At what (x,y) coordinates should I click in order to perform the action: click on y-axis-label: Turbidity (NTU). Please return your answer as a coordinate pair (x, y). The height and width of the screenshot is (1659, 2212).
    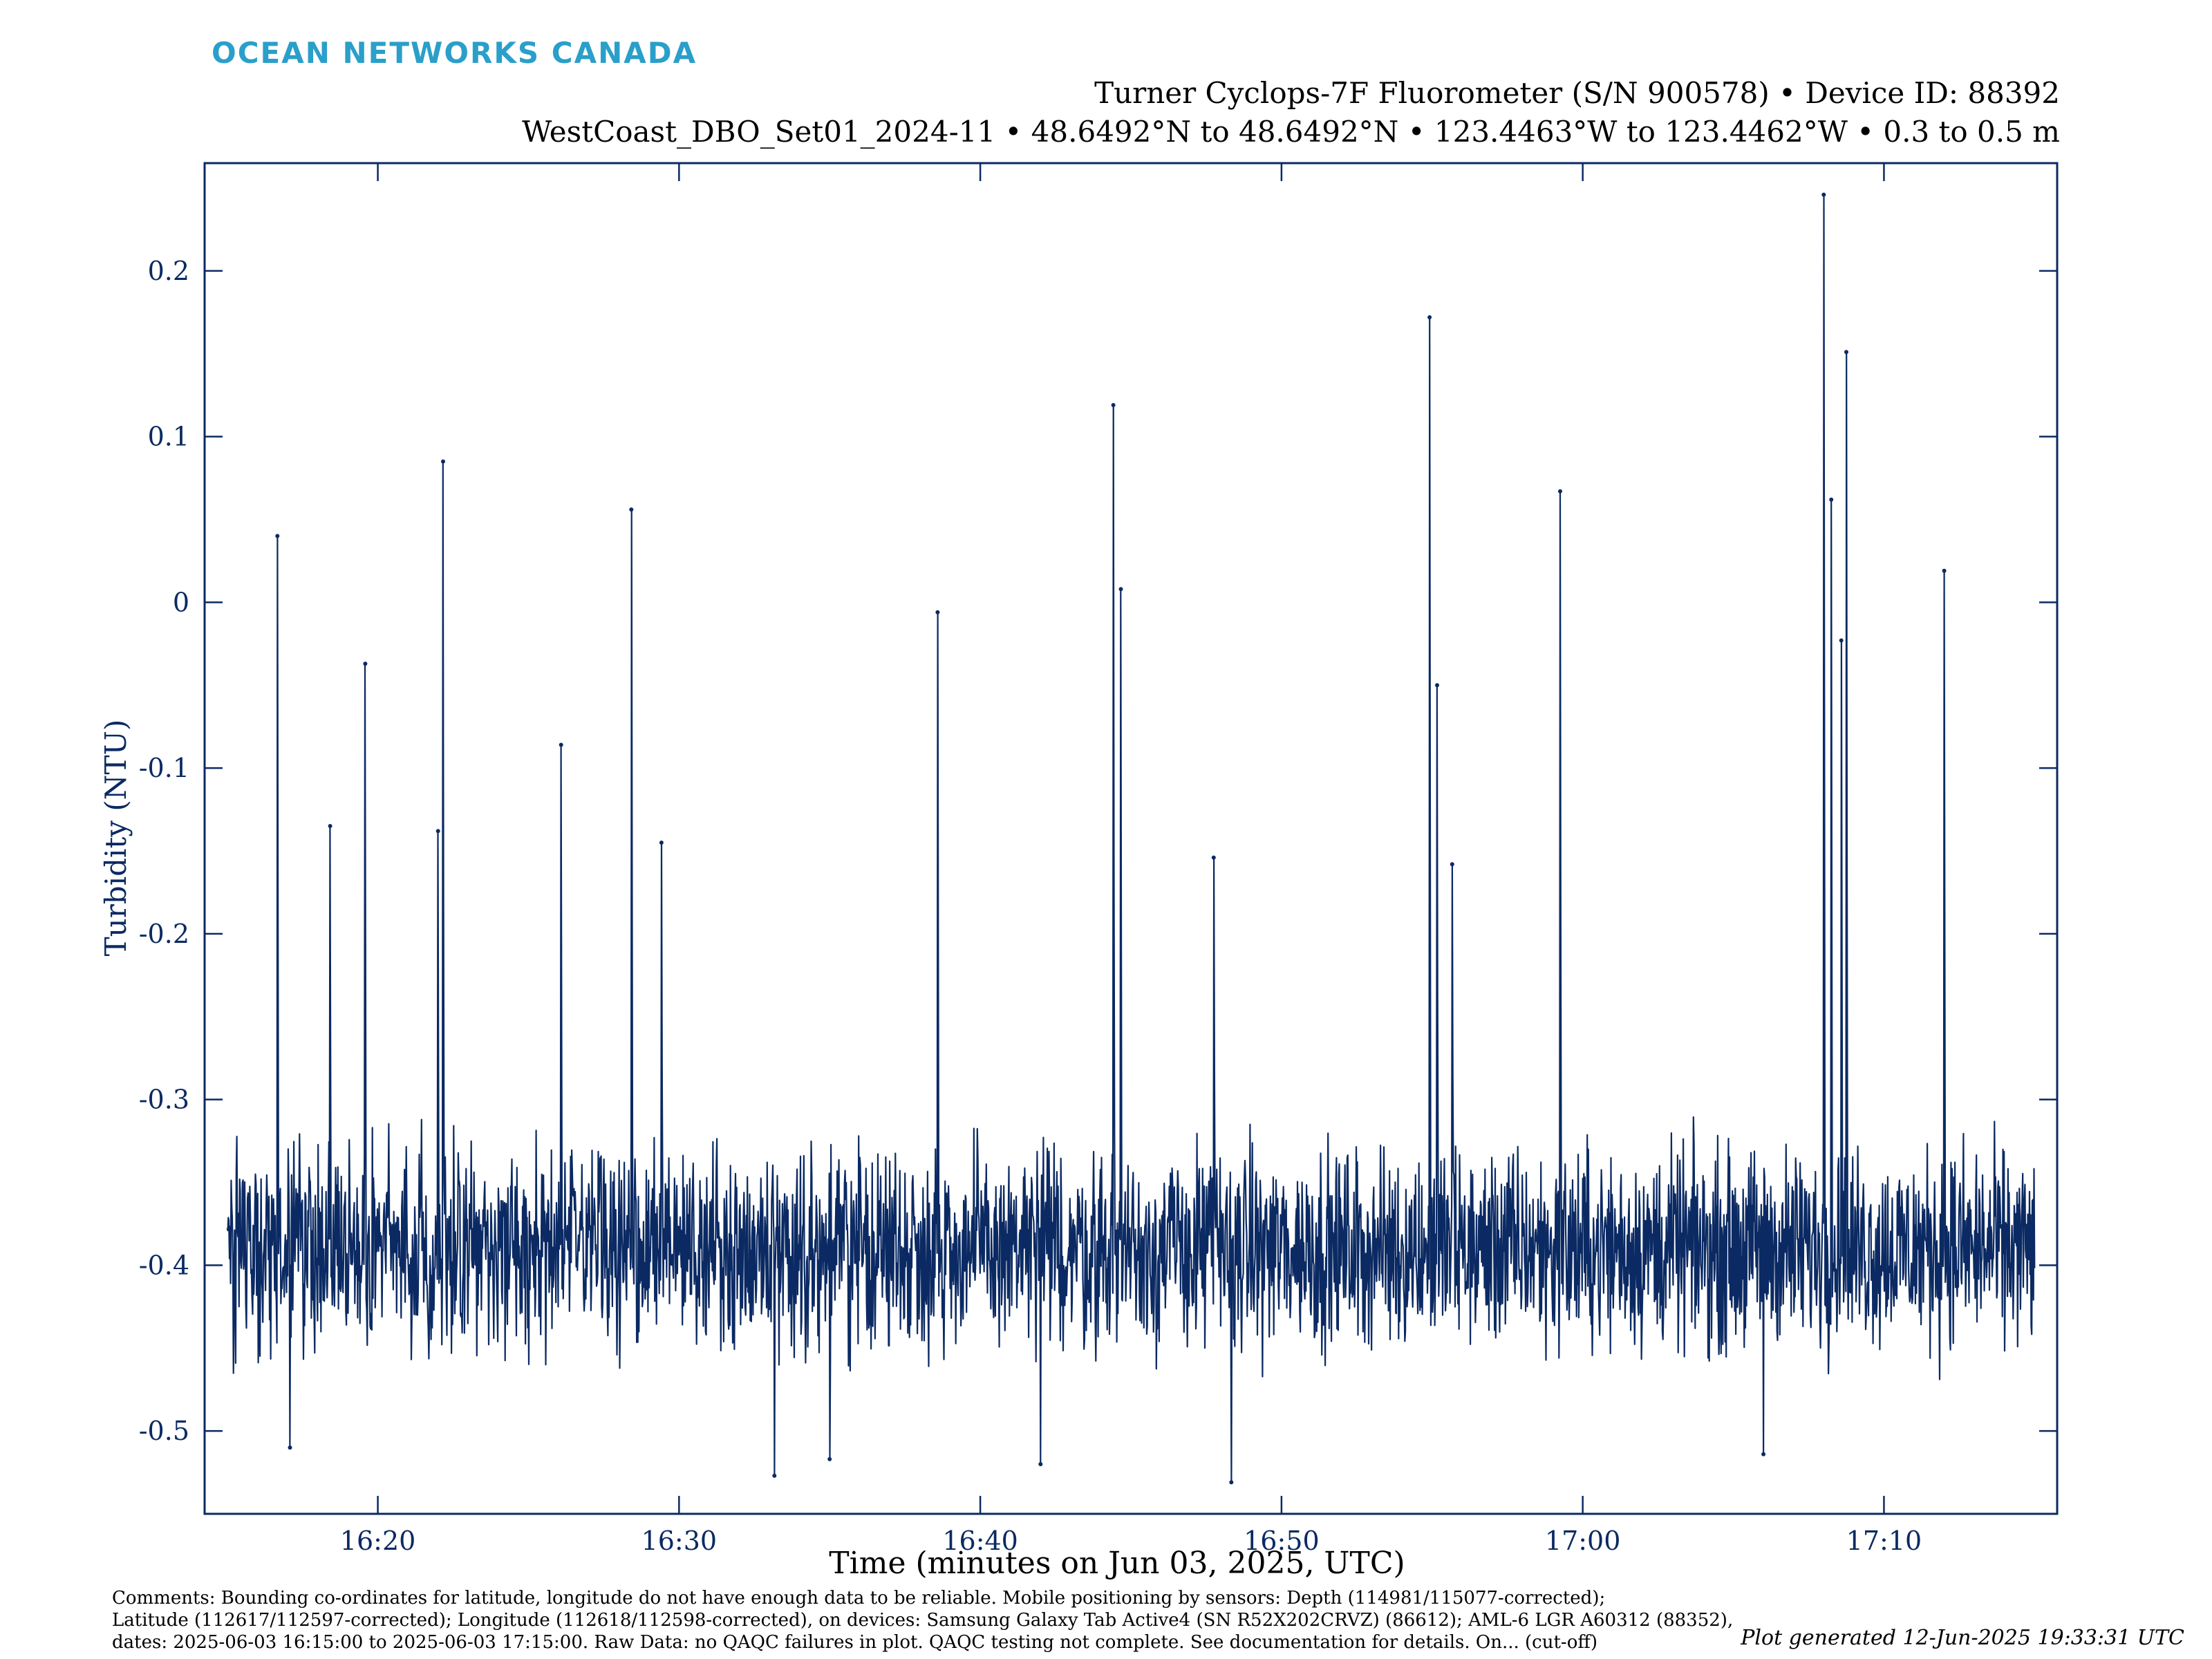
    Looking at the image, I should click on (116, 838).